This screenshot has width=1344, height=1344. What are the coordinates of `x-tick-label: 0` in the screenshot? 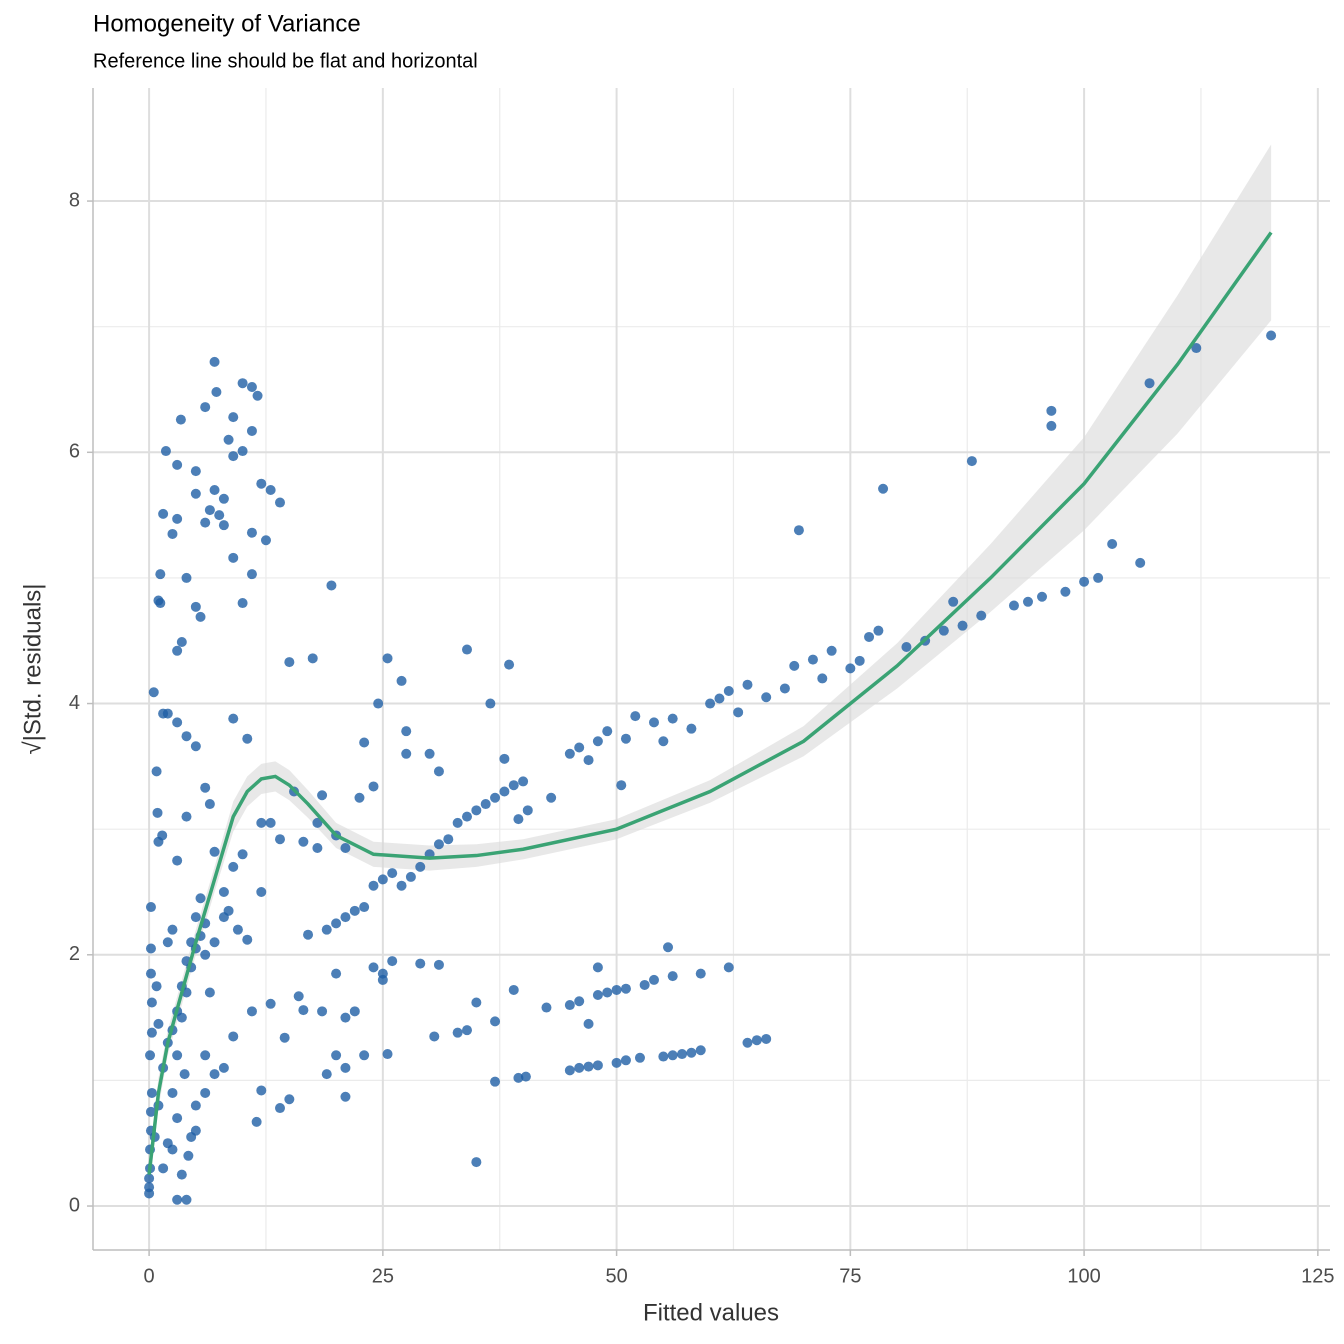 It's located at (149, 1276).